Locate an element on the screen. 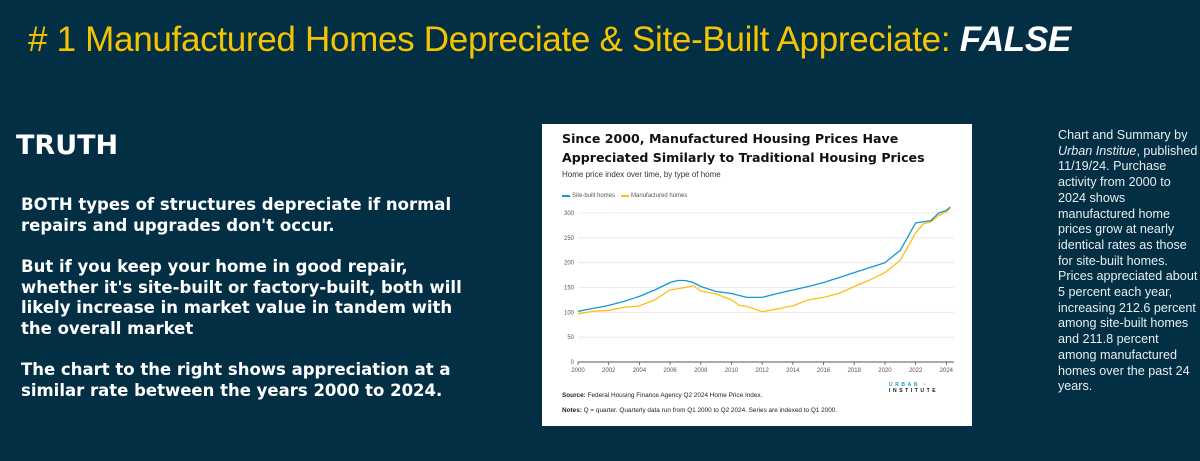 The width and height of the screenshot is (1200, 461). slide-title-verdict: FALSE is located at coordinates (1015, 39).